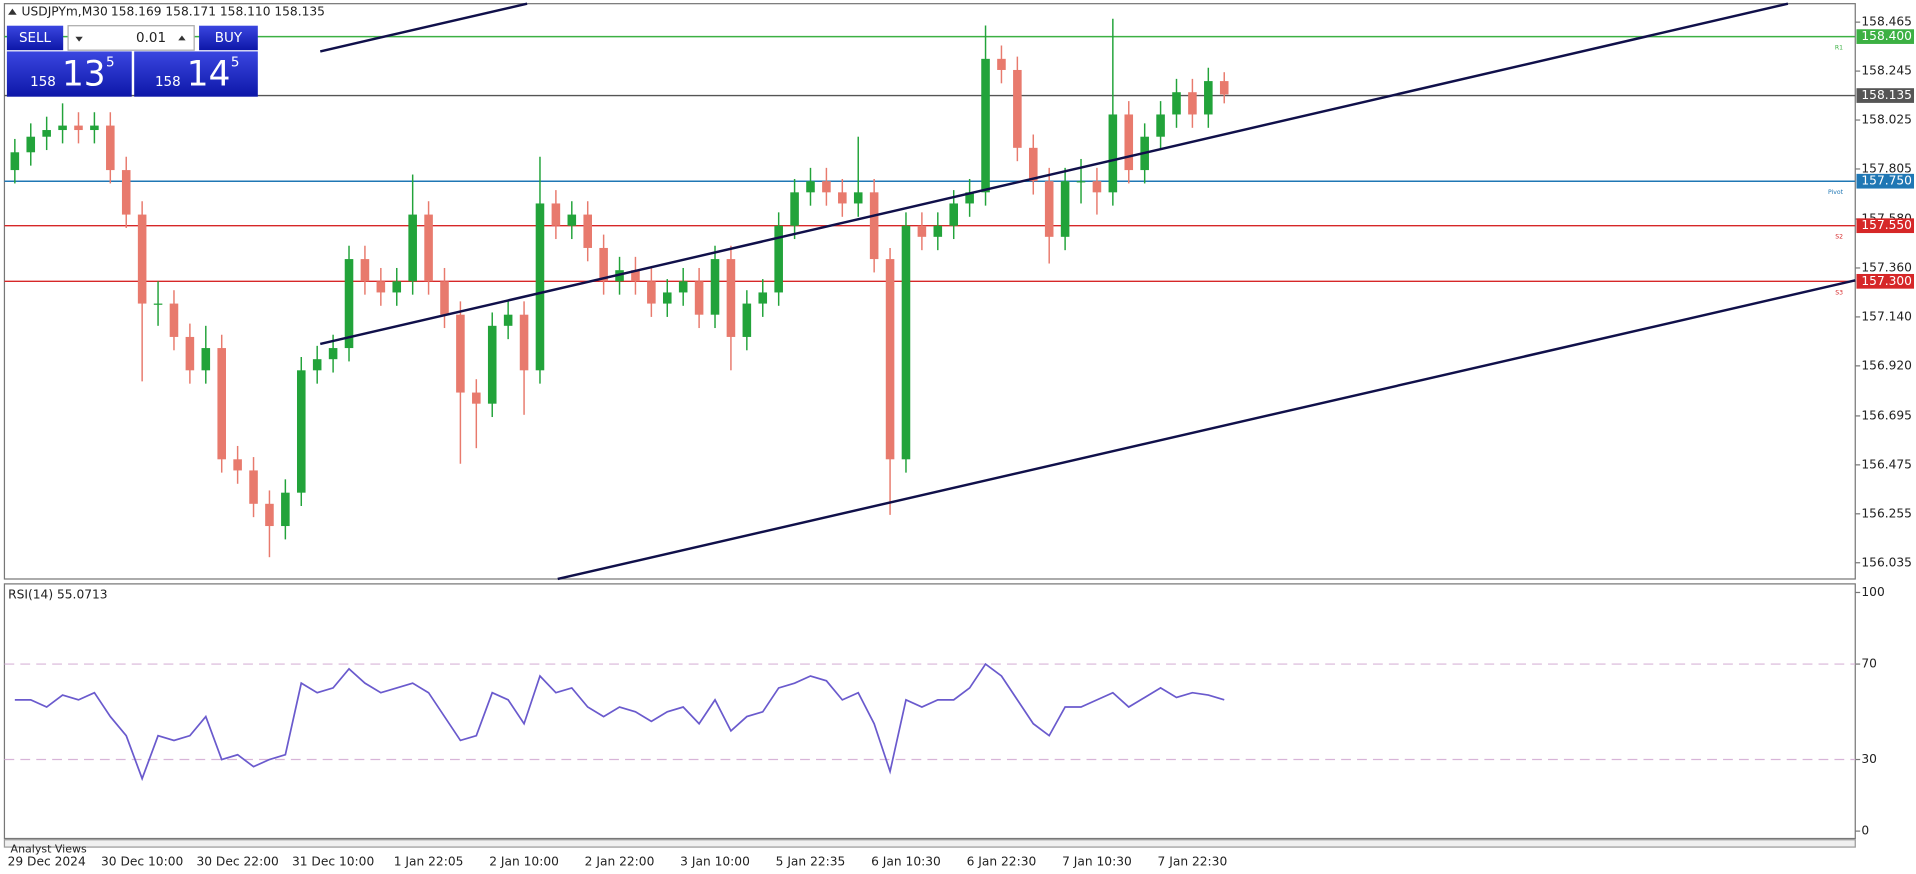  I want to click on level-label: 157.750, so click(1886, 181).